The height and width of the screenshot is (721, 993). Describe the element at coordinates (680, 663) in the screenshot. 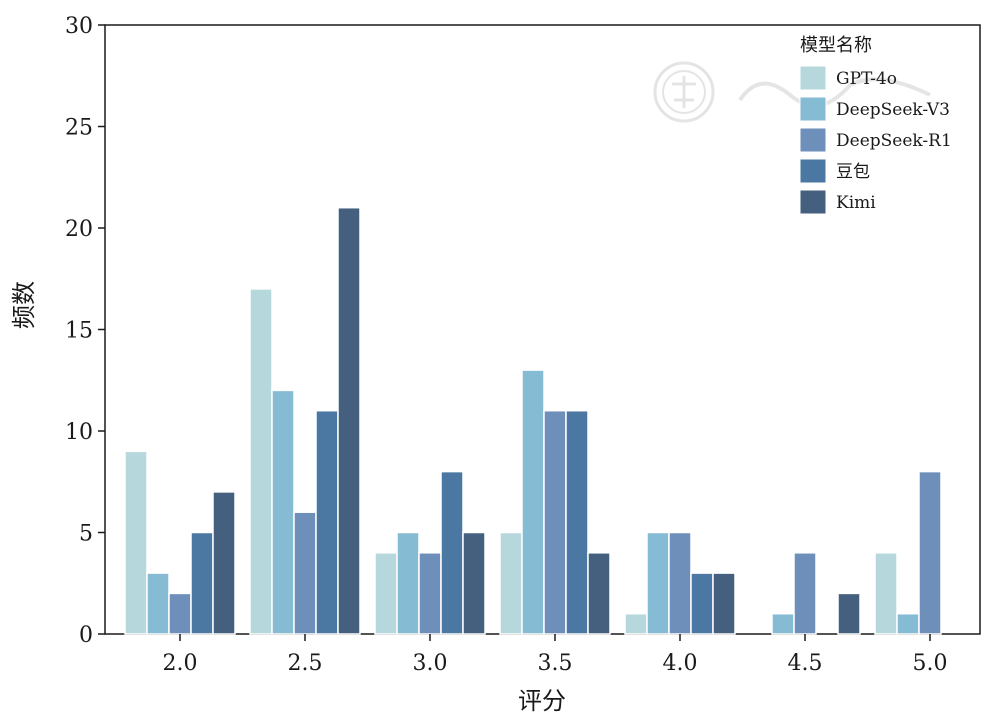

I see `x-tick-label: 4.0` at that location.